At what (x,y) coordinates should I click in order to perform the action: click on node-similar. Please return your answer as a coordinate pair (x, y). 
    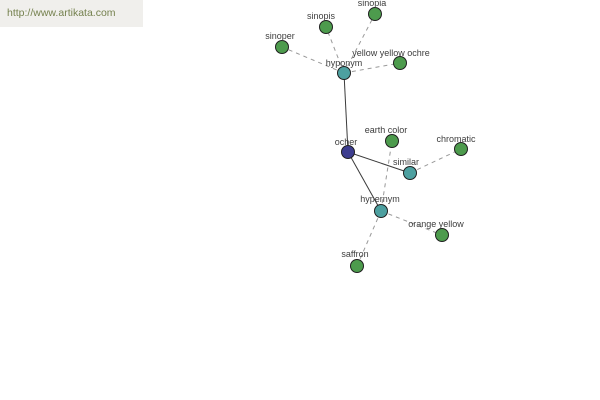
    Looking at the image, I should click on (410, 173).